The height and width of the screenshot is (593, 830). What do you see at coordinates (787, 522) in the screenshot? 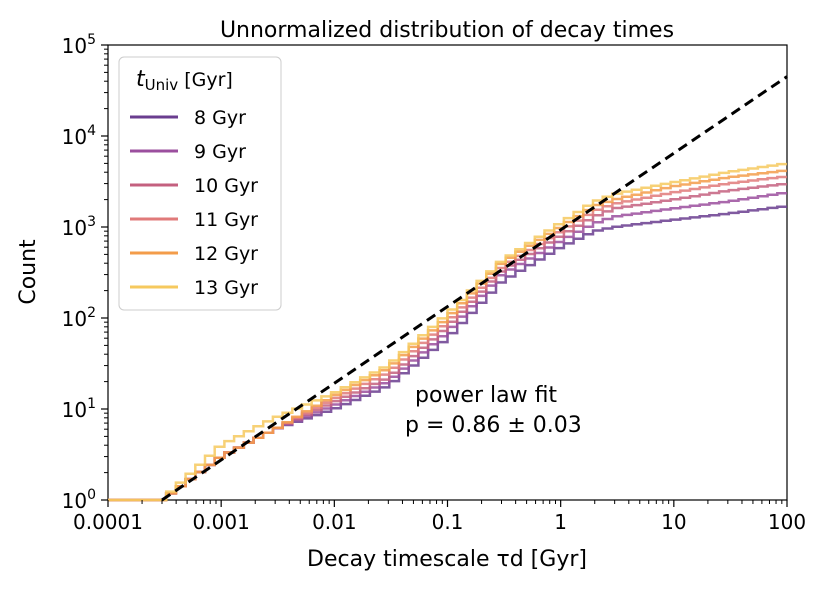
I see `x-tick-label: 100` at bounding box center [787, 522].